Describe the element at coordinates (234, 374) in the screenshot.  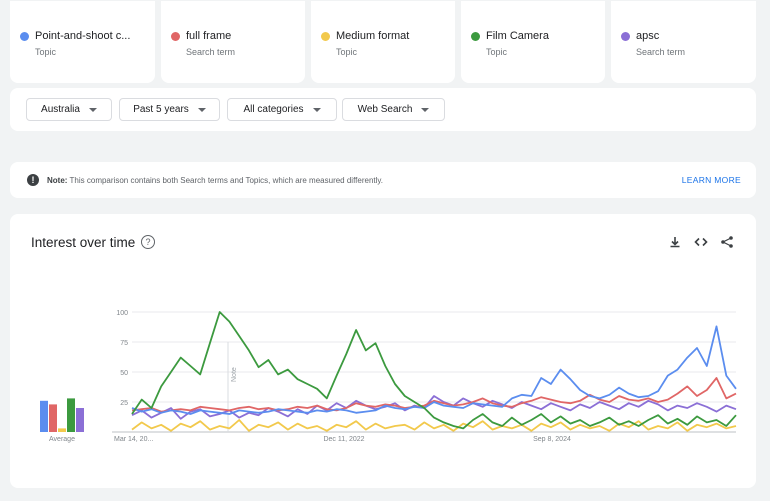
I see `note-marker-label: Note` at that location.